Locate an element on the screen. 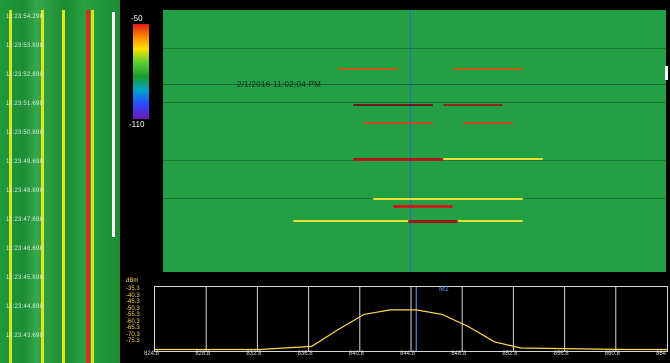  spectrum-x-tick: 852.8 is located at coordinates (510, 354).